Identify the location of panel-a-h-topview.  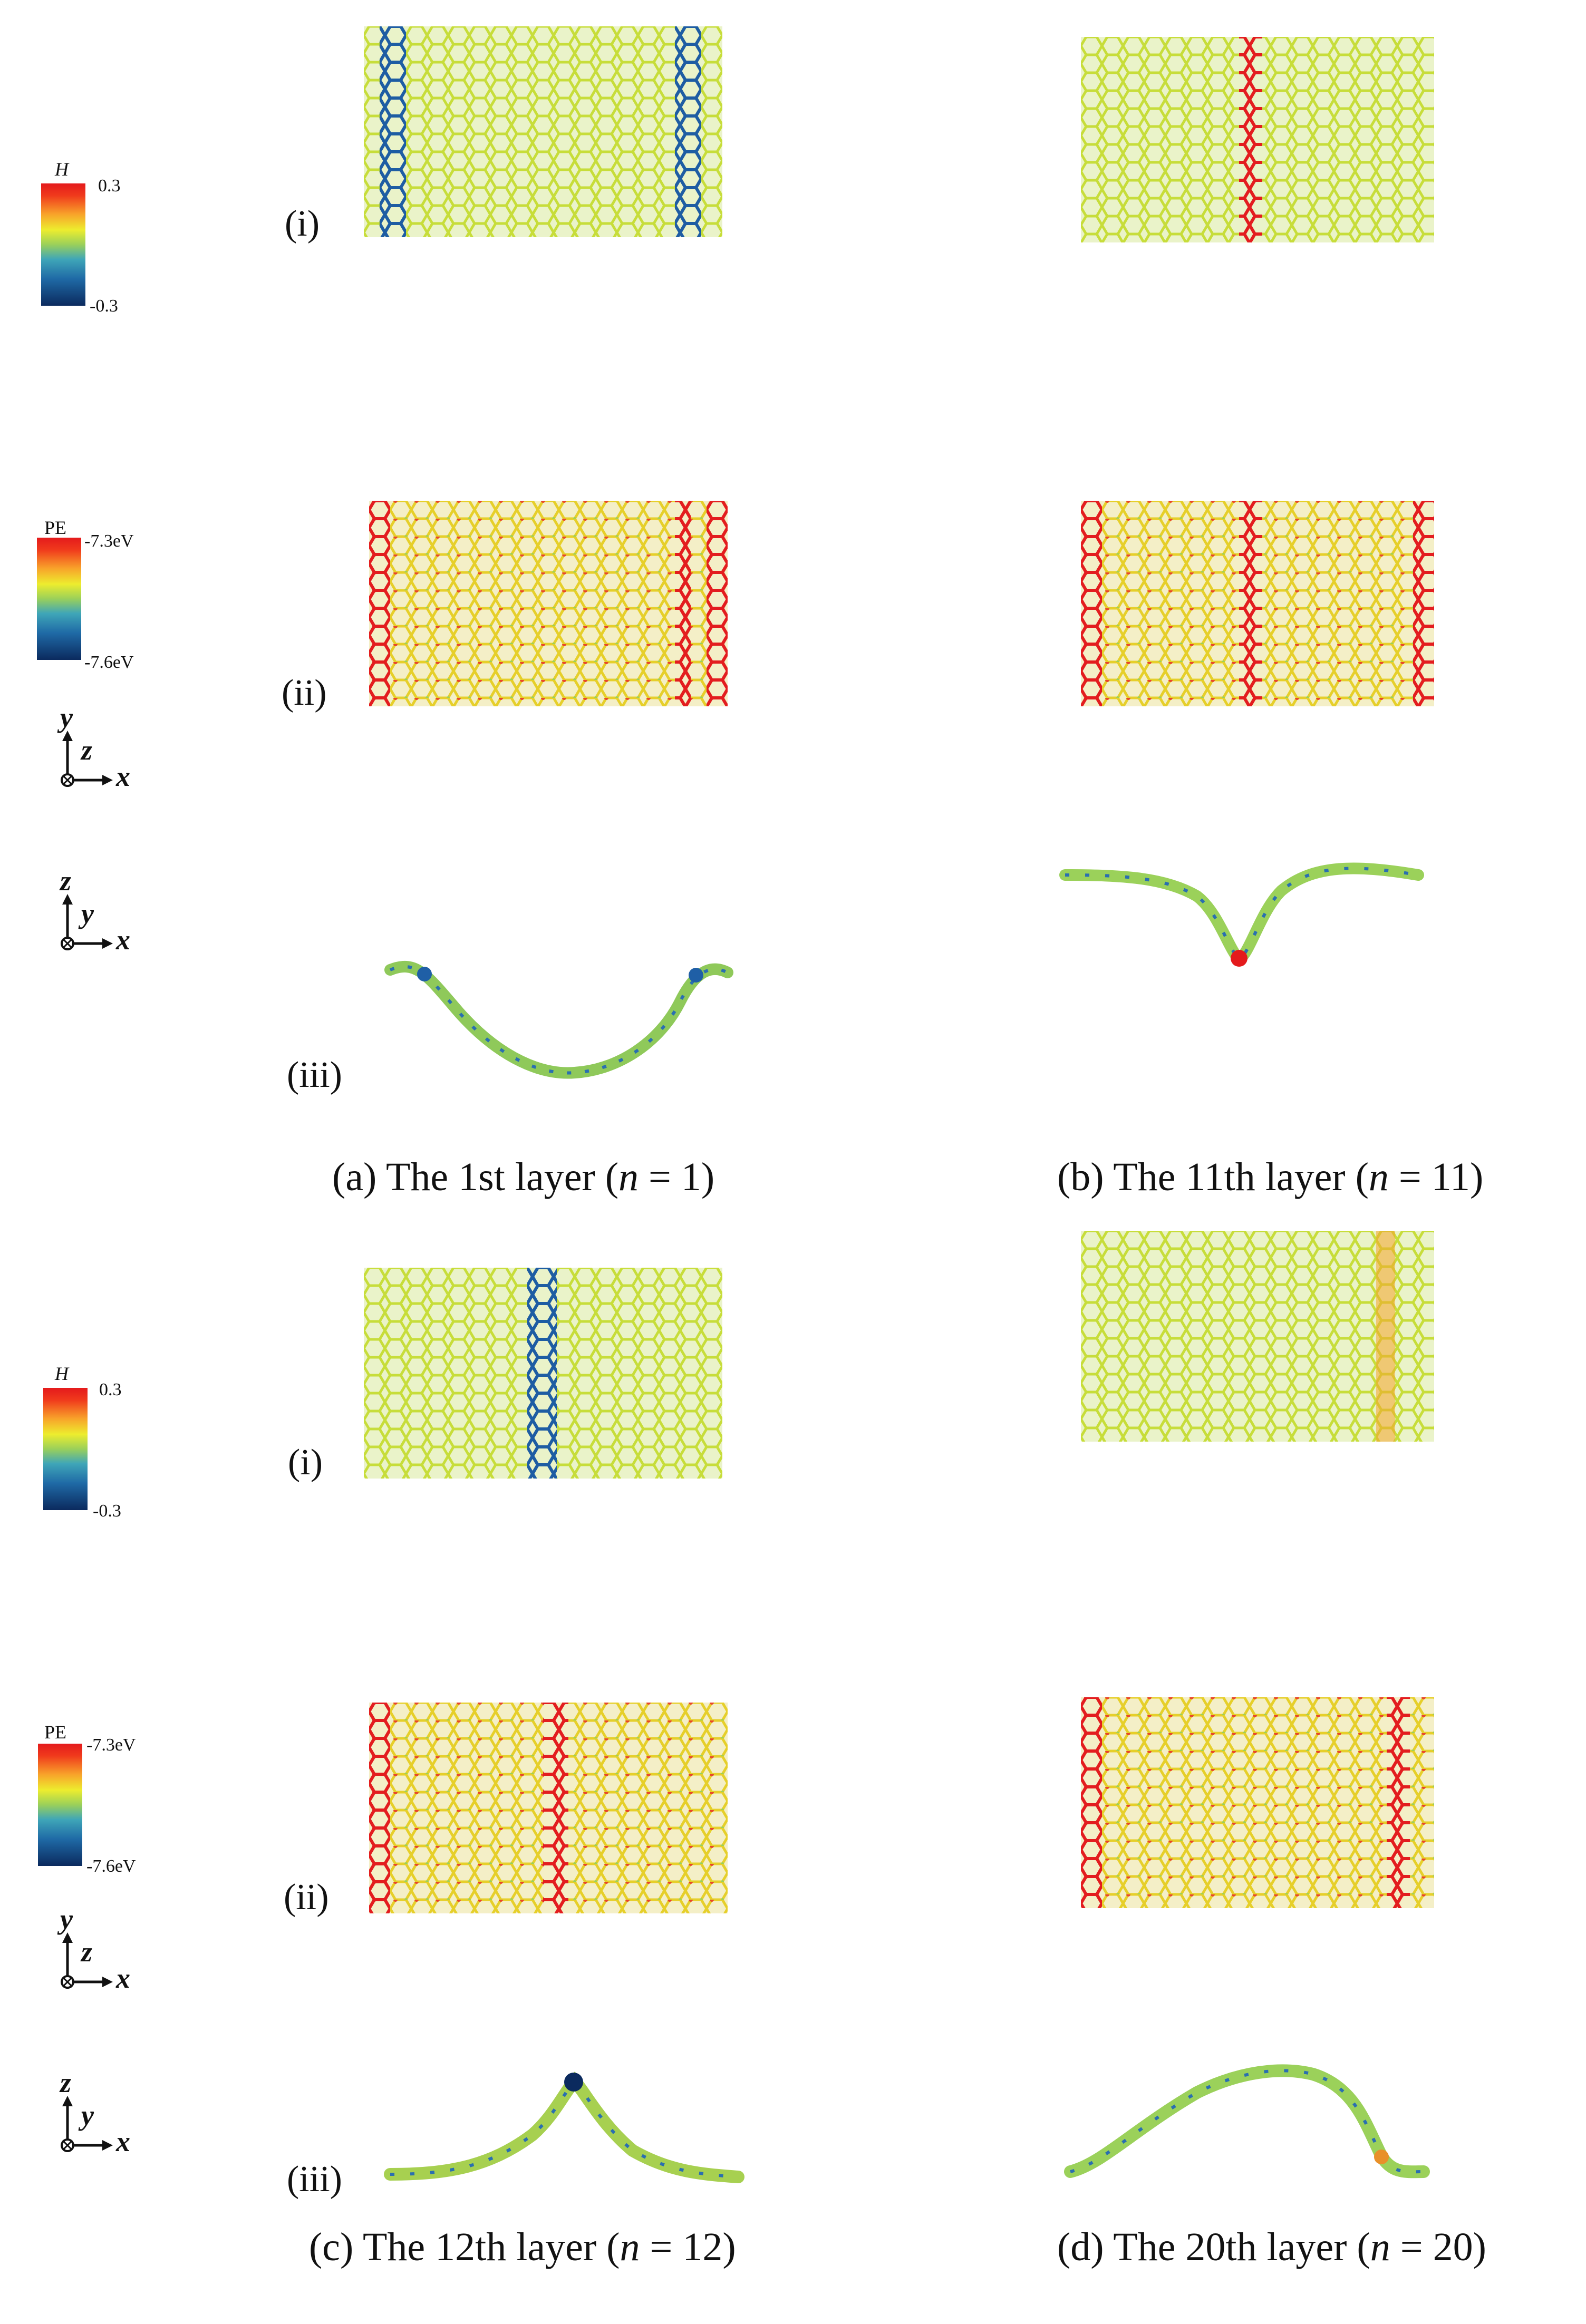
(543, 131).